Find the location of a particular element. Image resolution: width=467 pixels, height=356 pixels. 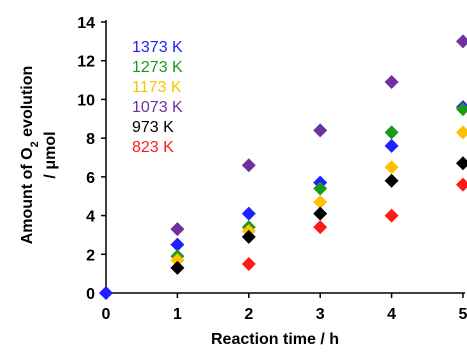

x-tick-label: 3 is located at coordinates (320, 314).